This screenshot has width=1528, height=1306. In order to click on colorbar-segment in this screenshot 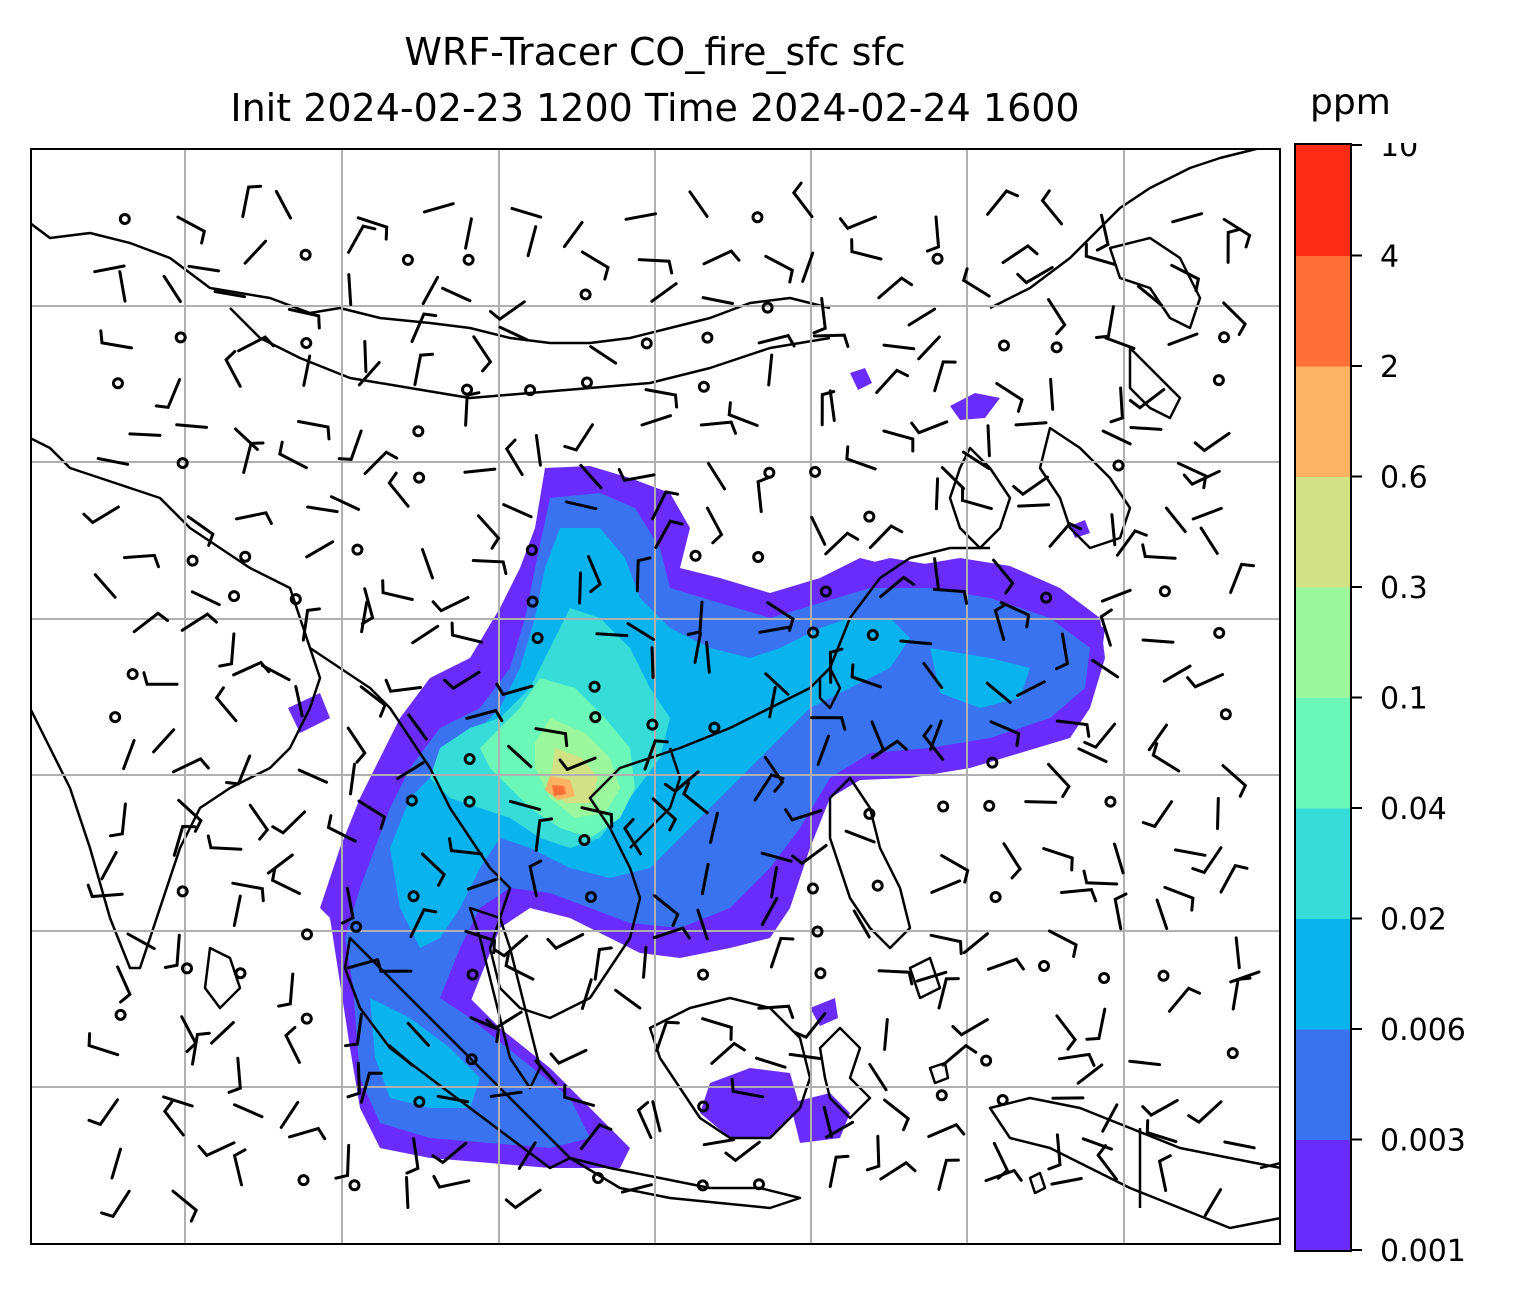, I will do `click(1323, 753)`.